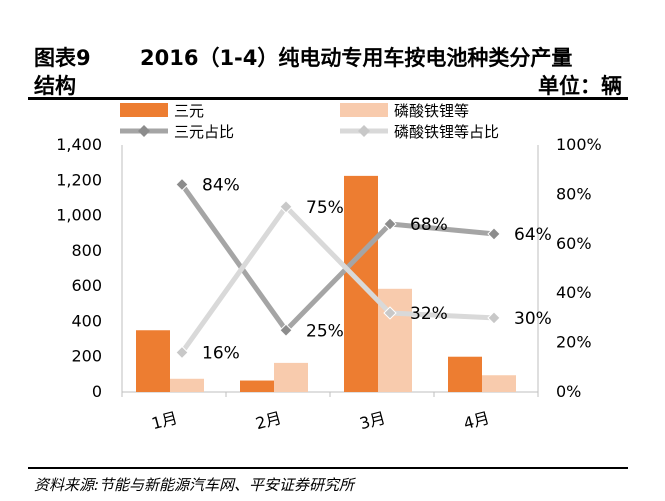 The image size is (665, 501). What do you see at coordinates (337, 258) in the screenshot?
I see `line-ternary-share` at bounding box center [337, 258].